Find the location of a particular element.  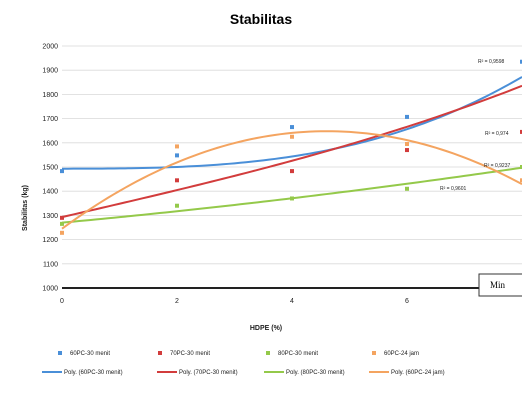

x-tick-label: 0 is located at coordinates (62, 301).